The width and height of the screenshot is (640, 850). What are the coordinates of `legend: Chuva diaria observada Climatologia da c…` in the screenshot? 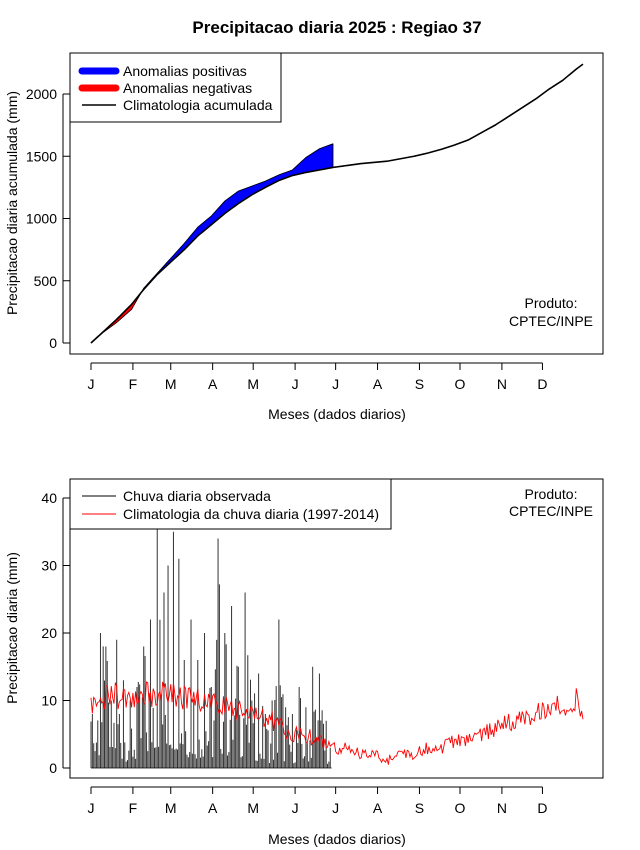 It's located at (230, 504).